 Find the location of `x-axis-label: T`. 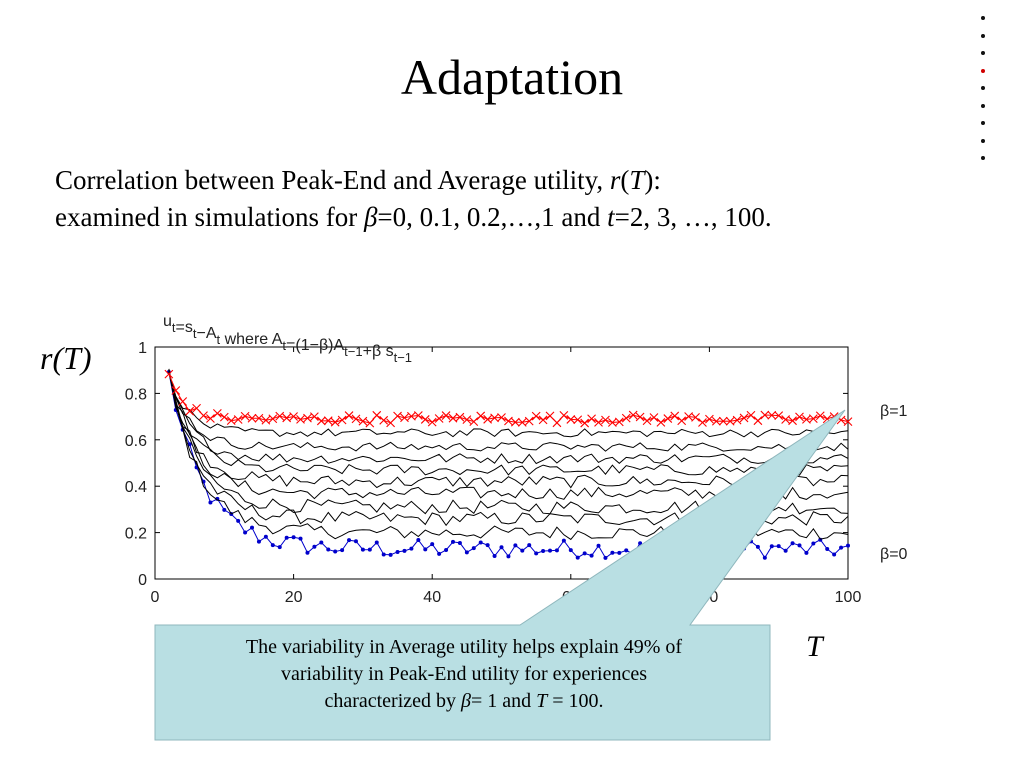

x-axis-label: T is located at coordinates (814, 646).